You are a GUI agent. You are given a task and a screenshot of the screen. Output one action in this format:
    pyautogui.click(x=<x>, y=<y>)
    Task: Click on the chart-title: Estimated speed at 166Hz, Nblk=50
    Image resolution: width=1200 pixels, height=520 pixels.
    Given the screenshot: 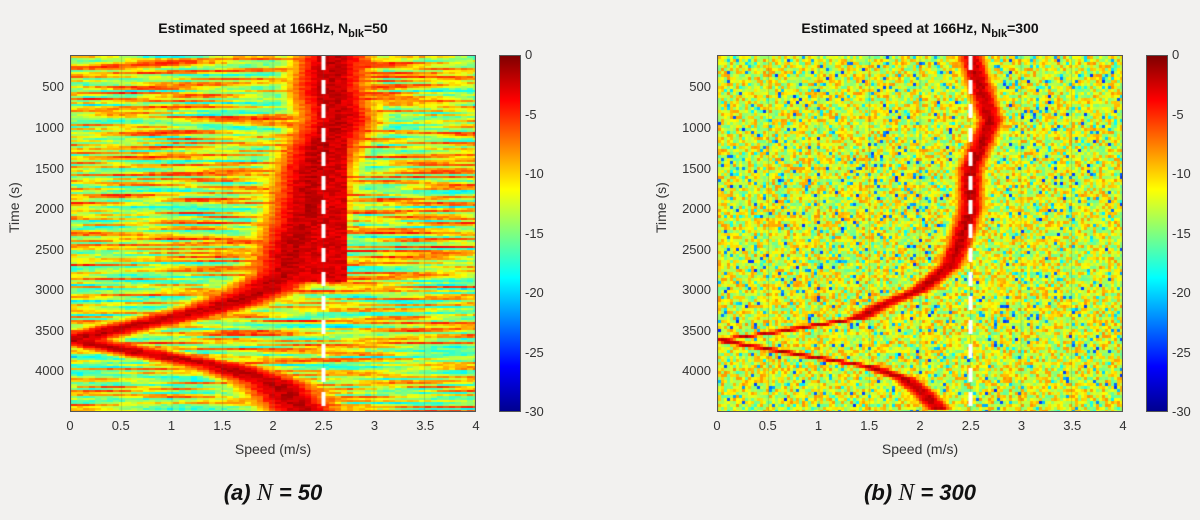 What is the action you would take?
    pyautogui.click(x=273, y=30)
    